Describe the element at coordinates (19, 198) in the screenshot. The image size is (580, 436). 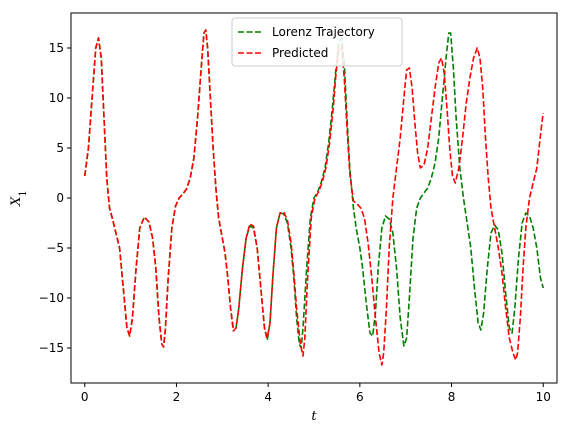
I see `y-axis-label: X1` at that location.